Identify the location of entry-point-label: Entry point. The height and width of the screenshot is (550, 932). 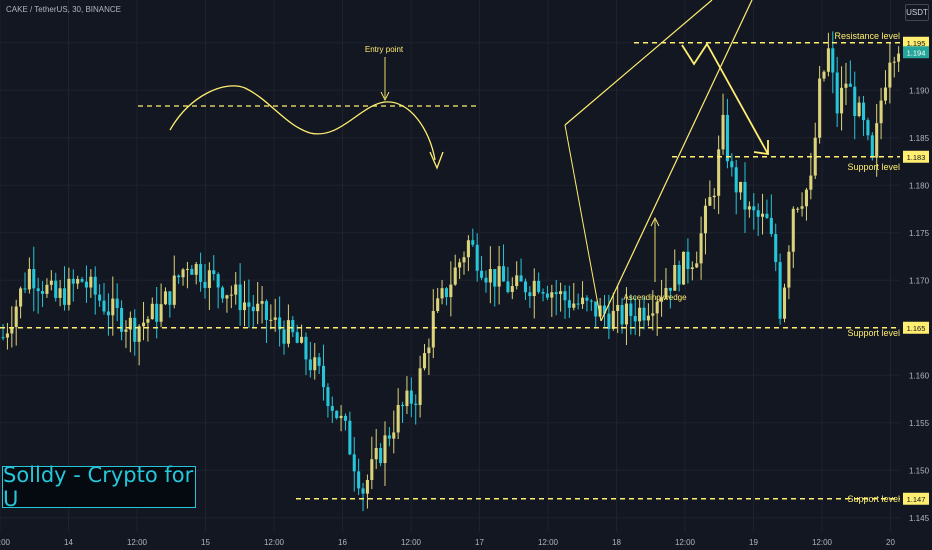
(384, 49).